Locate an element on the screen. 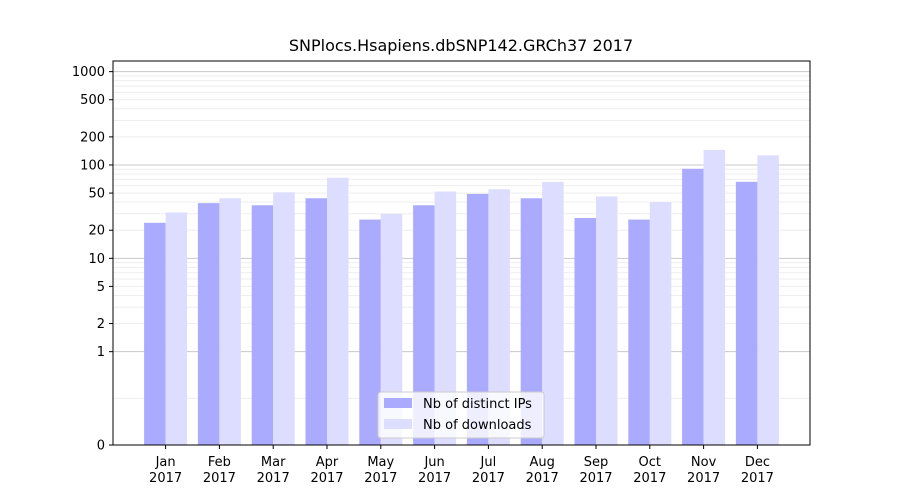  y-tick-label: 2 is located at coordinates (101, 324).